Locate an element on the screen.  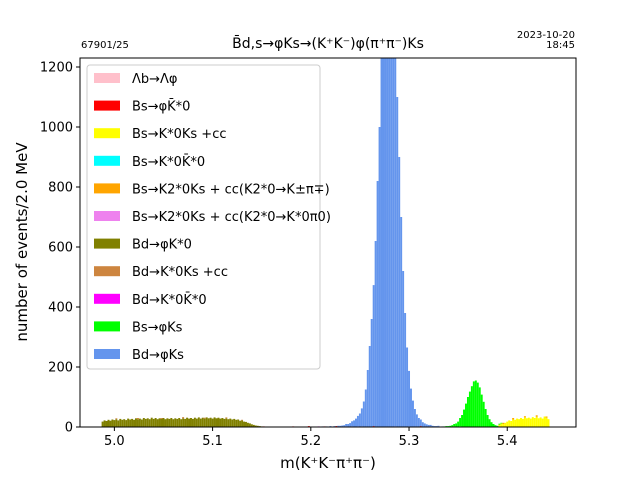
legend-label: Bs→K2*0Ks + cc(K2*0→K*0π0) is located at coordinates (231, 217).